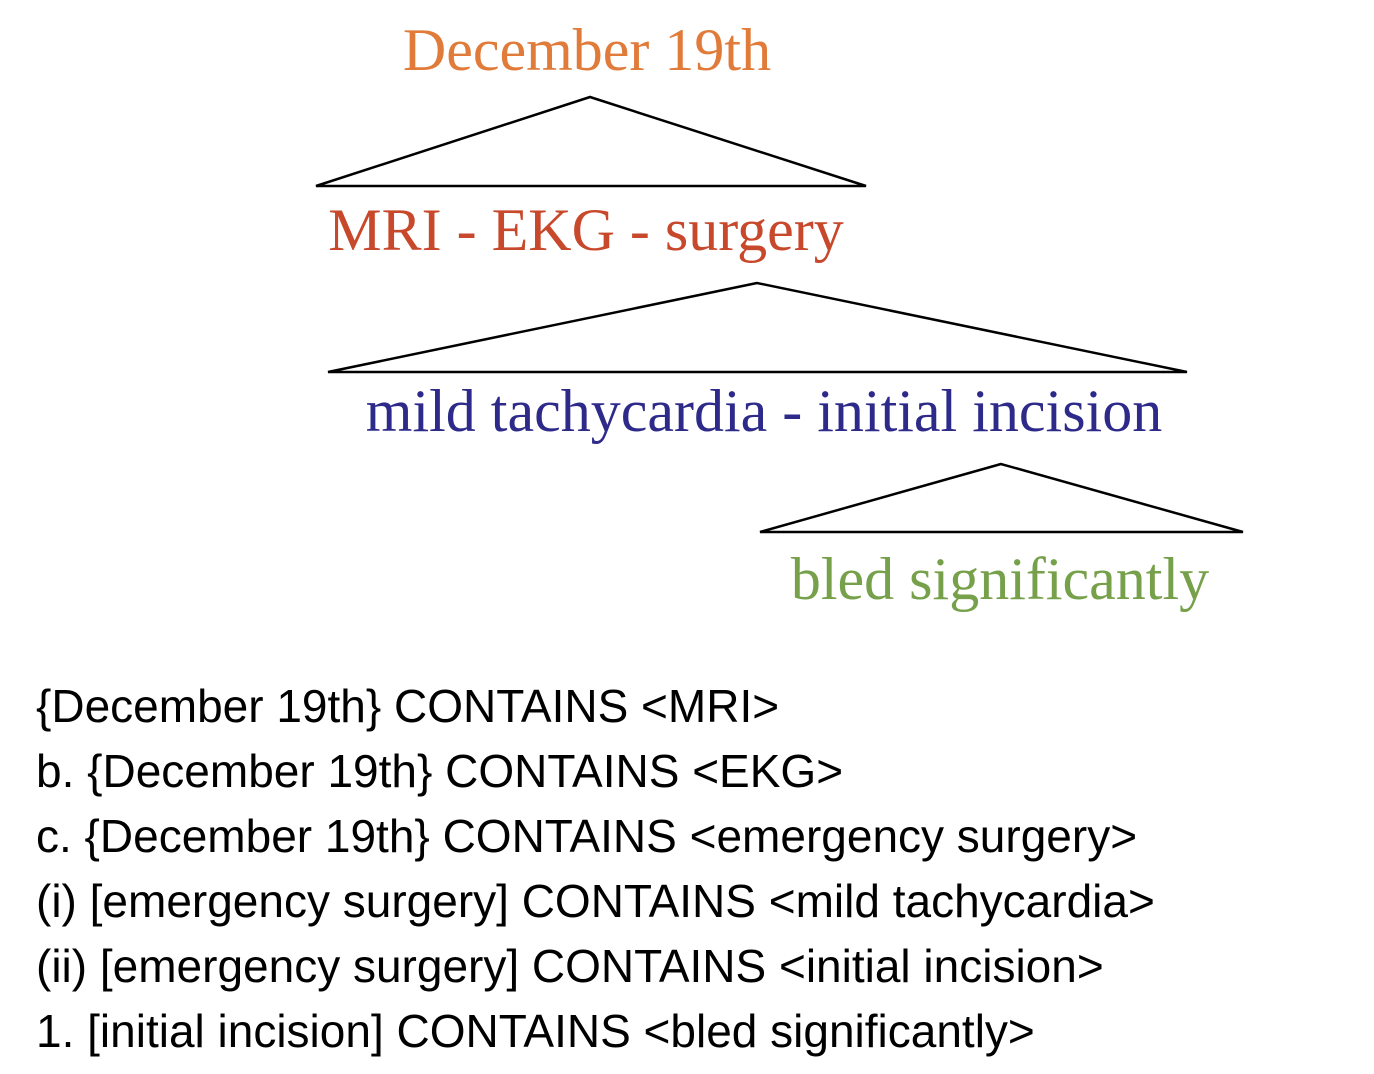  Describe the element at coordinates (591, 141) in the screenshot. I see `triangle-december-to-procedures` at that location.